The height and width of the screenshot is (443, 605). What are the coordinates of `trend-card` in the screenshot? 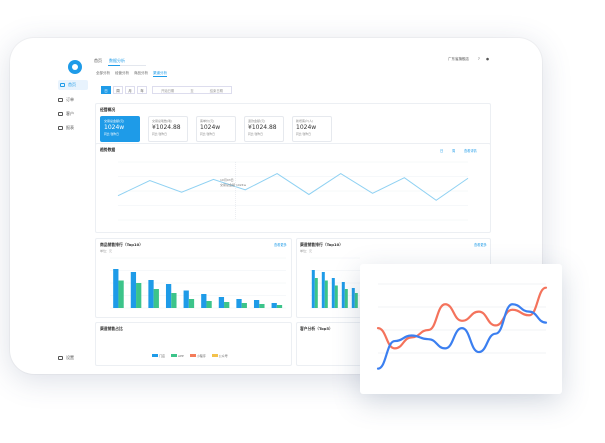 It's located at (293, 188).